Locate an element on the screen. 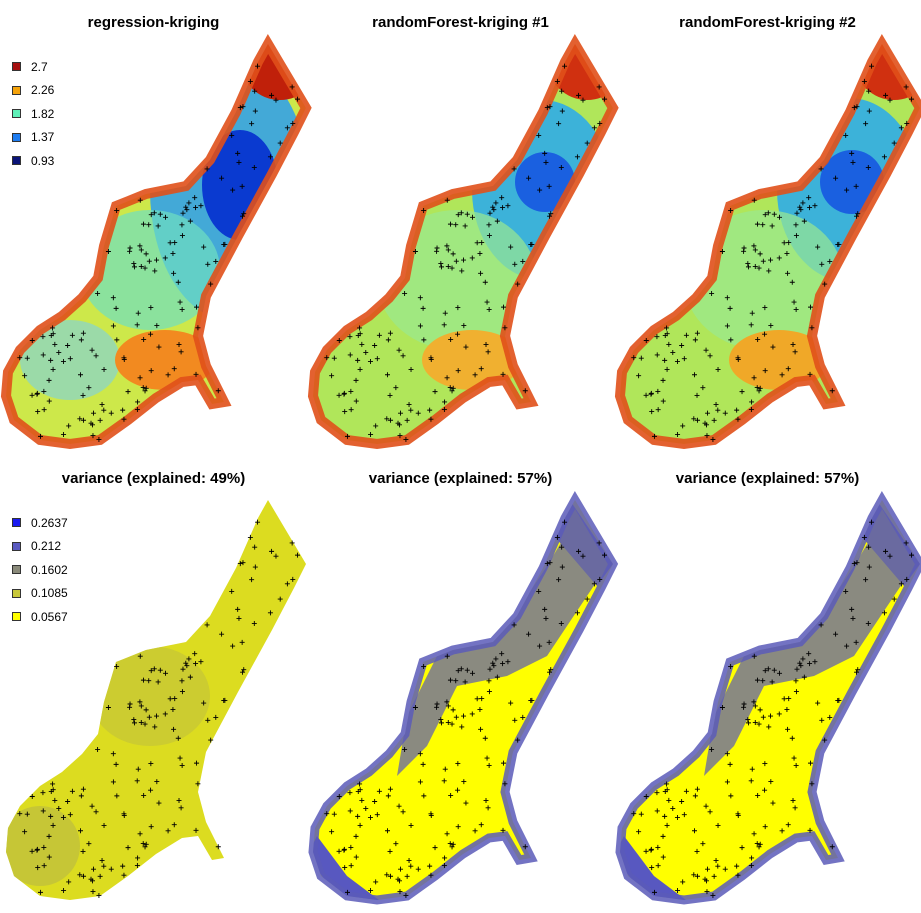 The image size is (921, 913). panel-title: regression-kriging is located at coordinates (153, 22).